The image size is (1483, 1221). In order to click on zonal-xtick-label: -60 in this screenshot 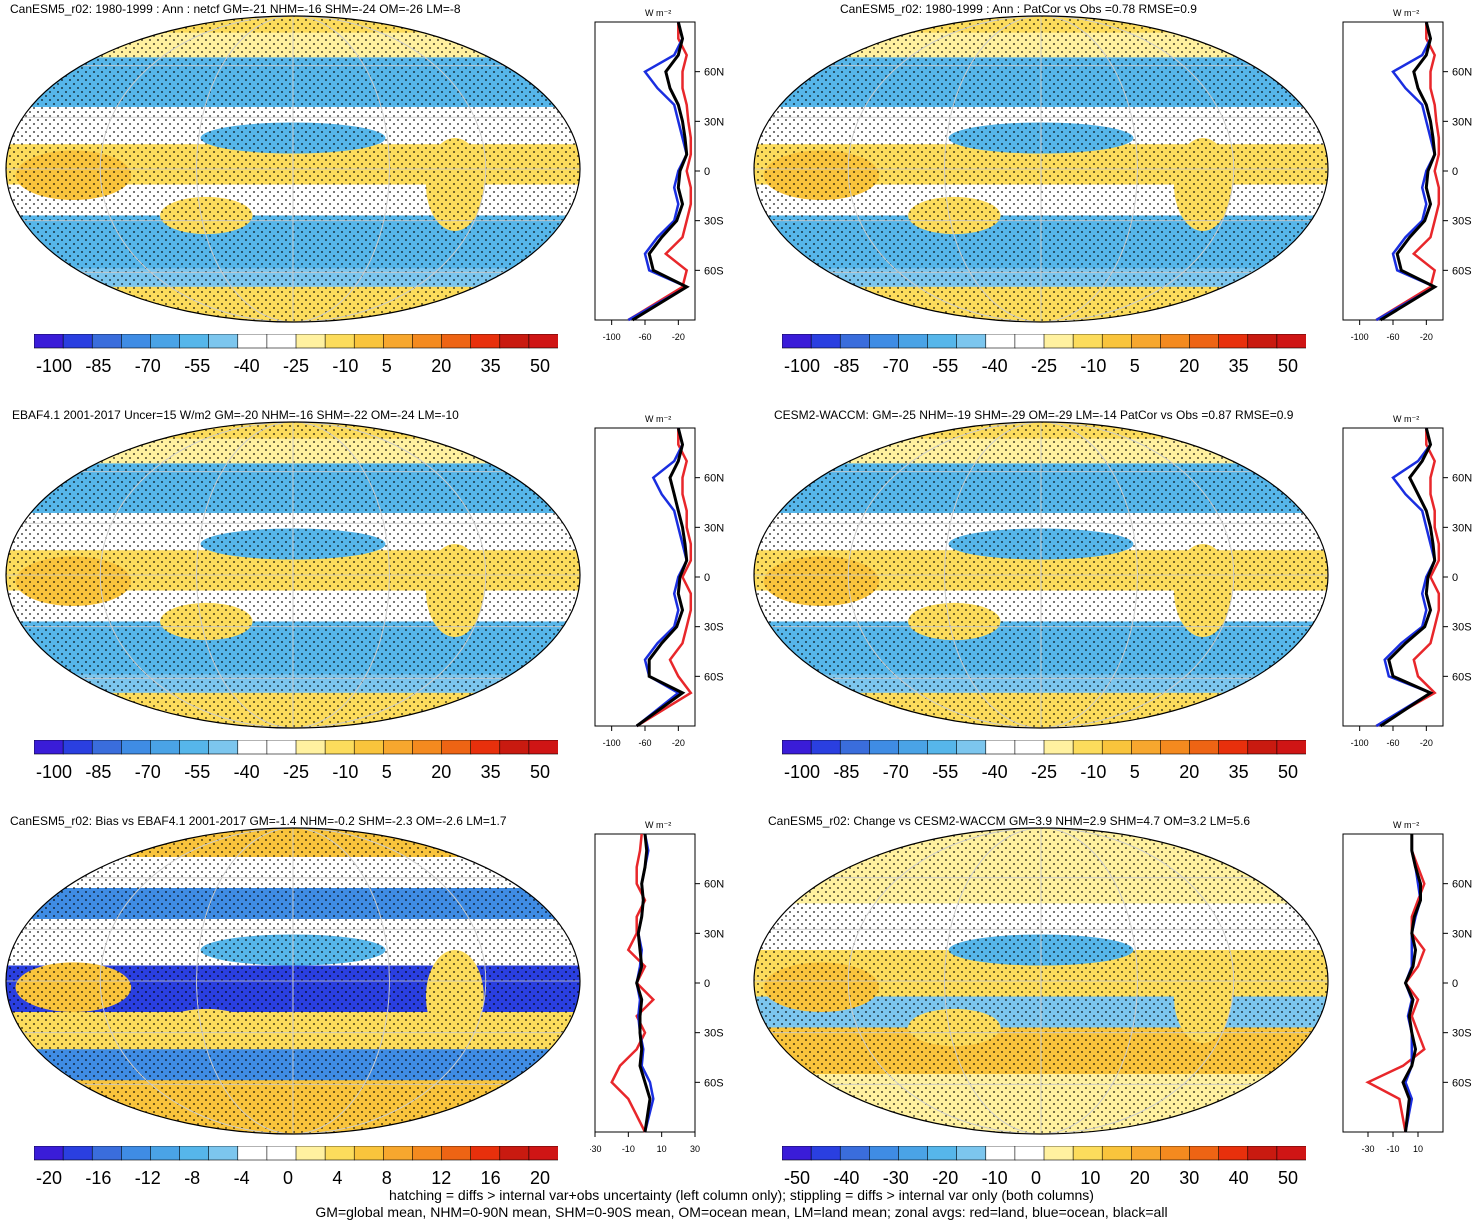, I will do `click(1392, 337)`.